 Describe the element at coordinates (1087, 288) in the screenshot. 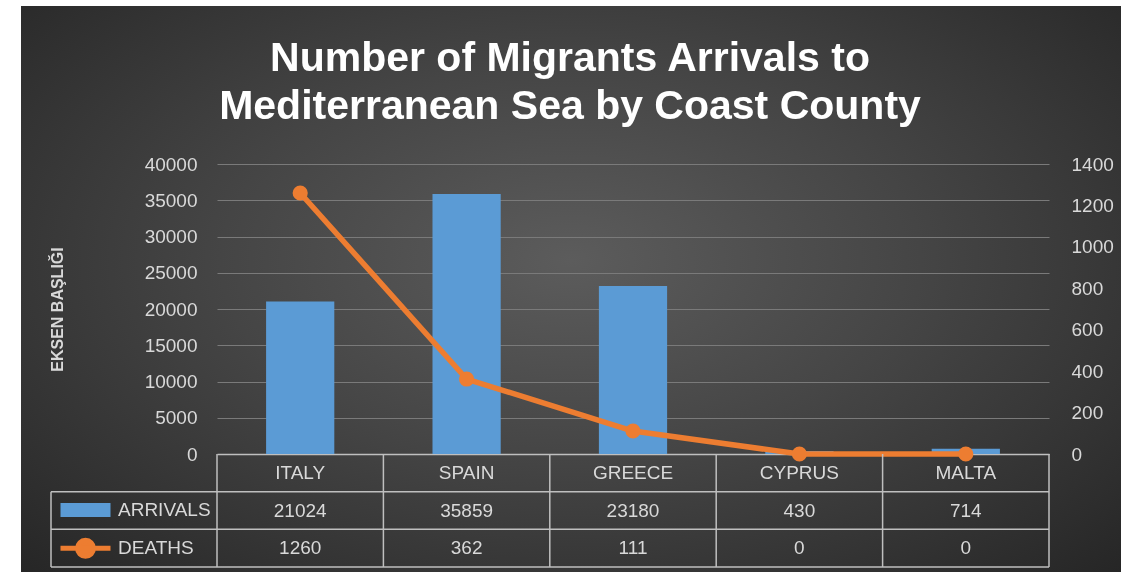

I see `y2-tick-label: 800` at that location.